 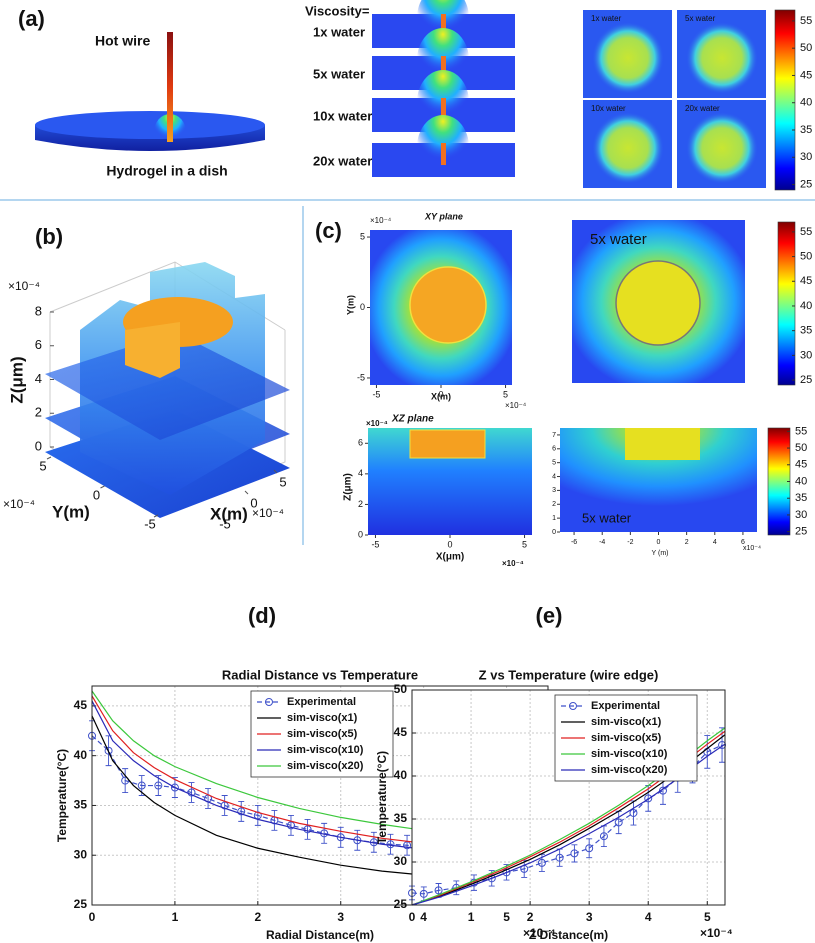 What do you see at coordinates (554, 449) in the screenshot?
I see `y-tick-label: 6` at bounding box center [554, 449].